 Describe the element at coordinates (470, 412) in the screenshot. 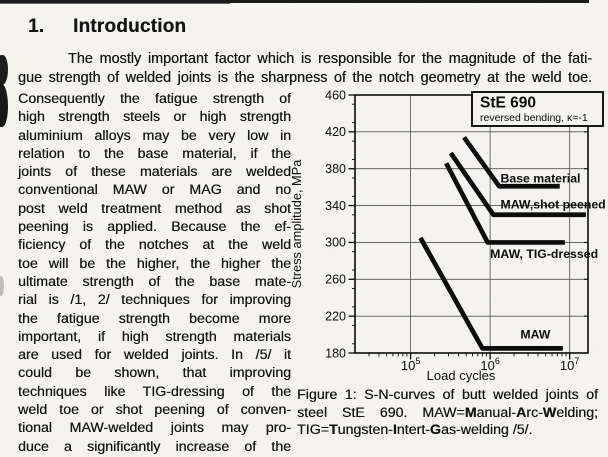

I see `caption-bold-letter: M` at that location.